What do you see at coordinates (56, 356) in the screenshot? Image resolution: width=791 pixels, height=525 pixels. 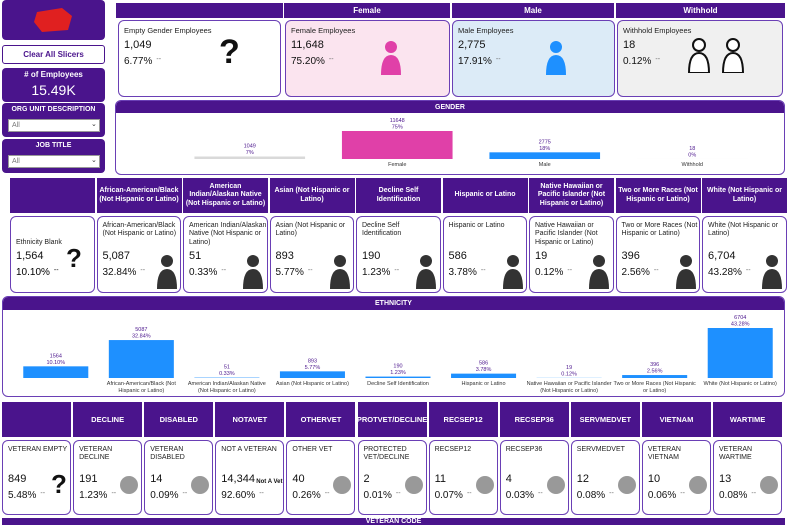 I see `value-label: 1564` at bounding box center [56, 356].